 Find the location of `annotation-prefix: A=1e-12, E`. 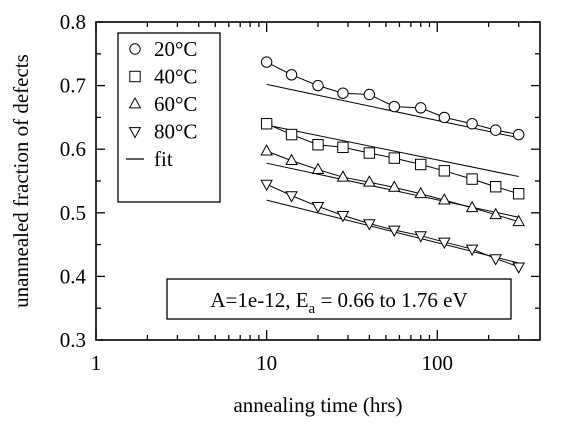

annotation-prefix: A=1e-12, E is located at coordinates (259, 300).